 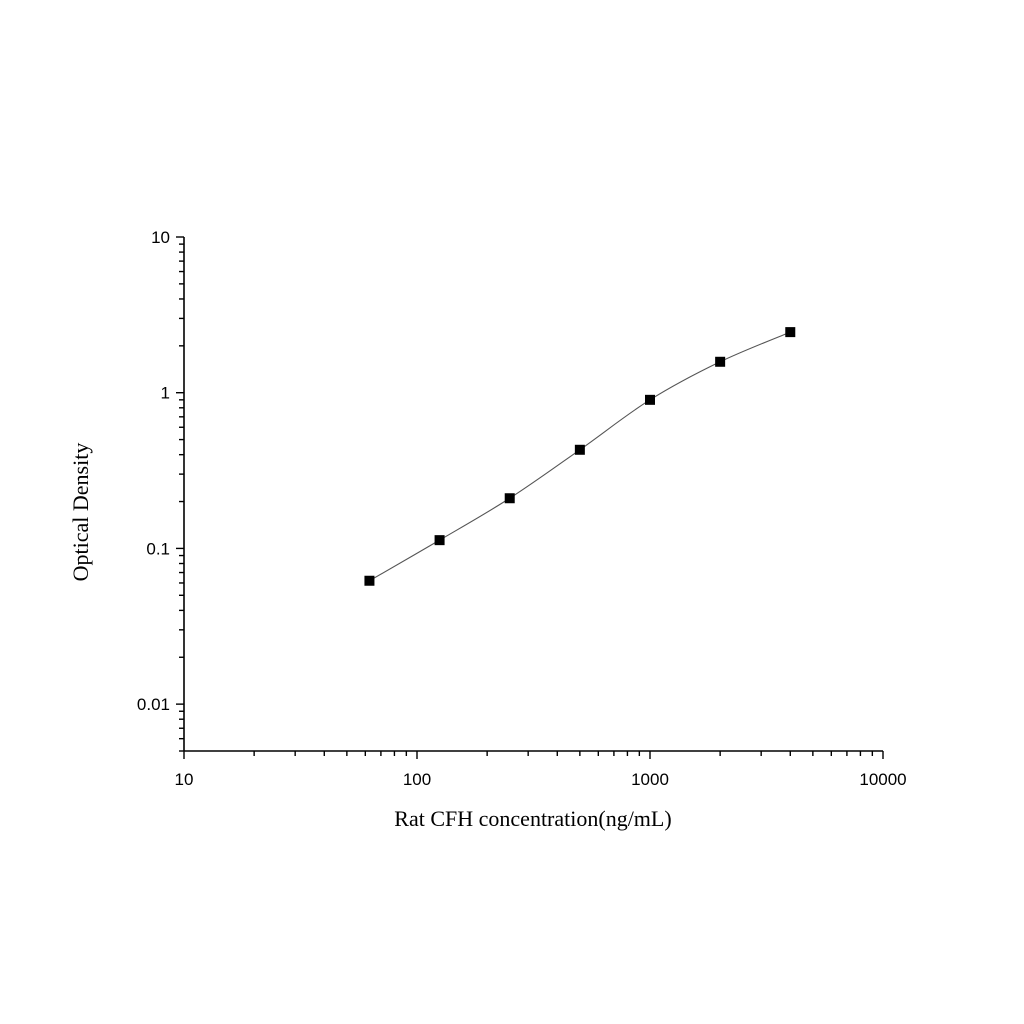 I want to click on x-tick-label: 10000, so click(x=882, y=779).